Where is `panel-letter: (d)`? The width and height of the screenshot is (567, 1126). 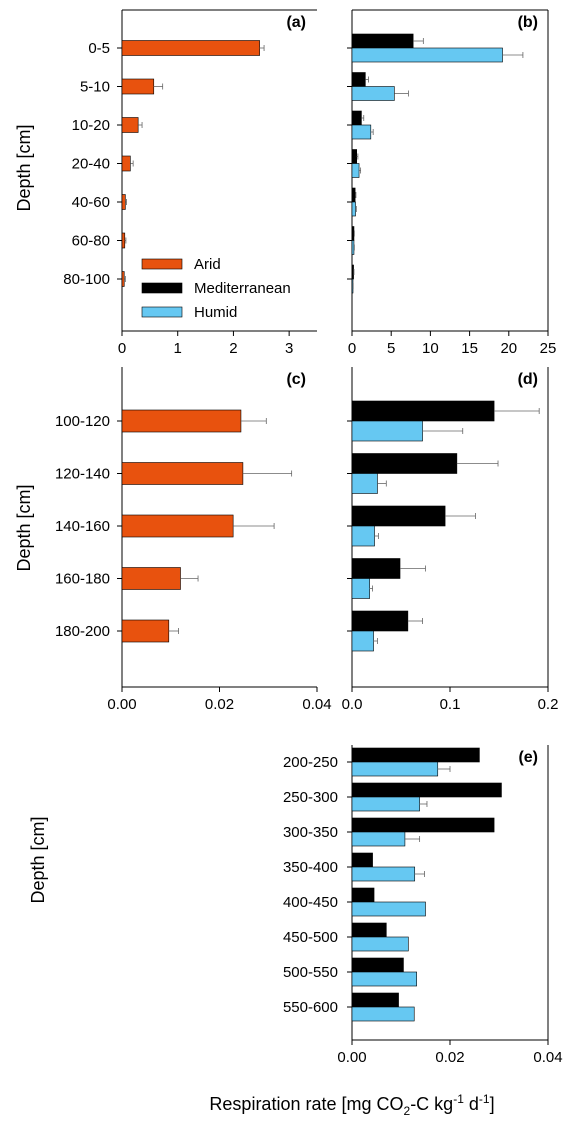
panel-letter: (d) is located at coordinates (528, 379).